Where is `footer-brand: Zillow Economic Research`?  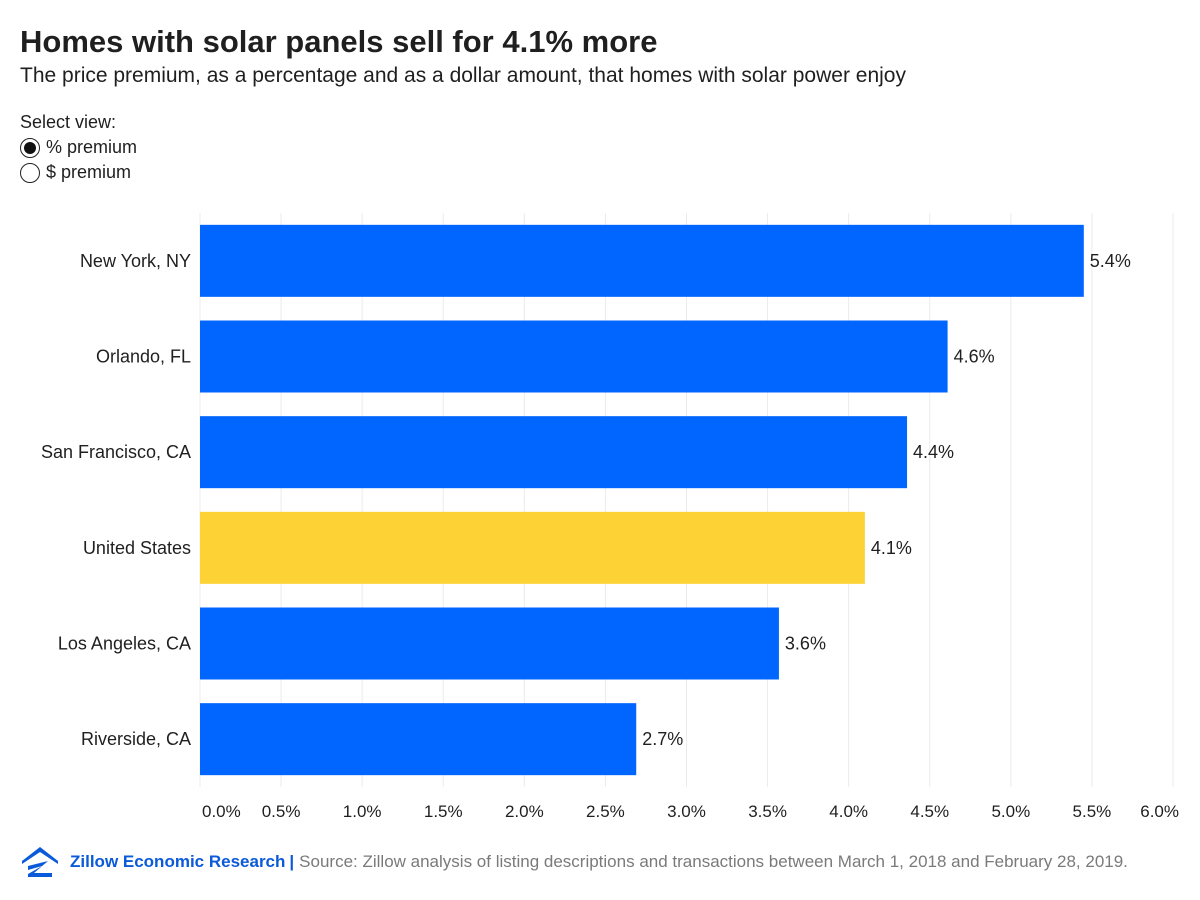 footer-brand: Zillow Economic Research is located at coordinates (178, 861).